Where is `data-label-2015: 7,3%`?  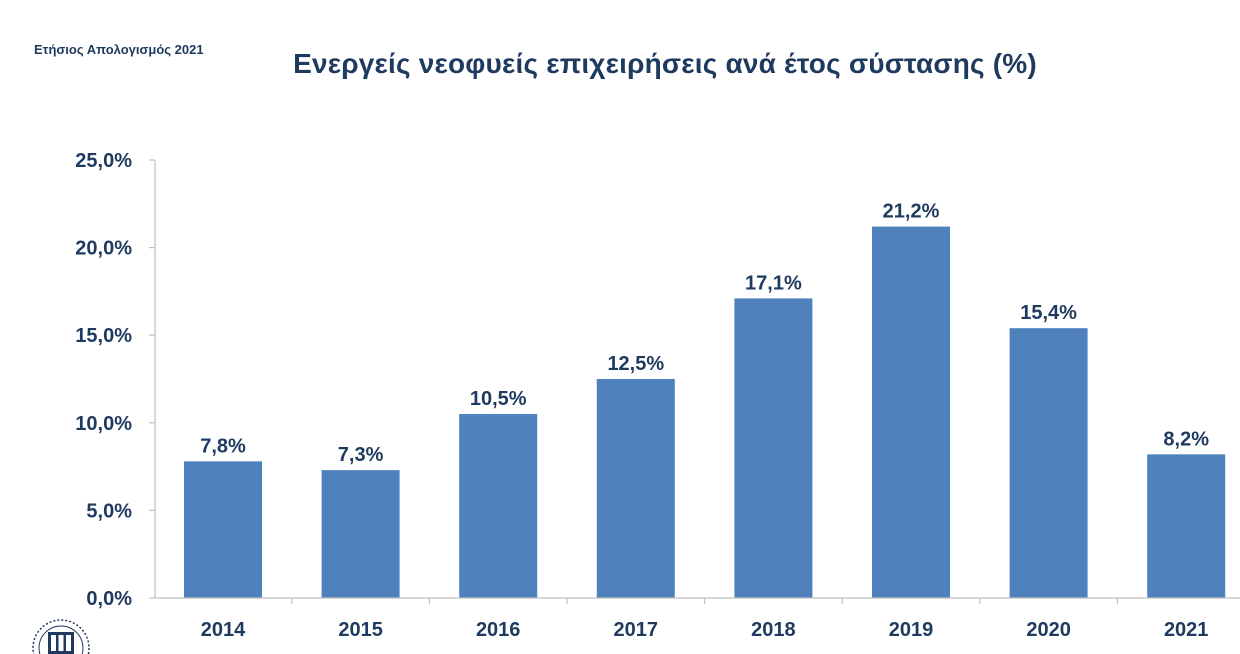
data-label-2015: 7,3% is located at coordinates (361, 455).